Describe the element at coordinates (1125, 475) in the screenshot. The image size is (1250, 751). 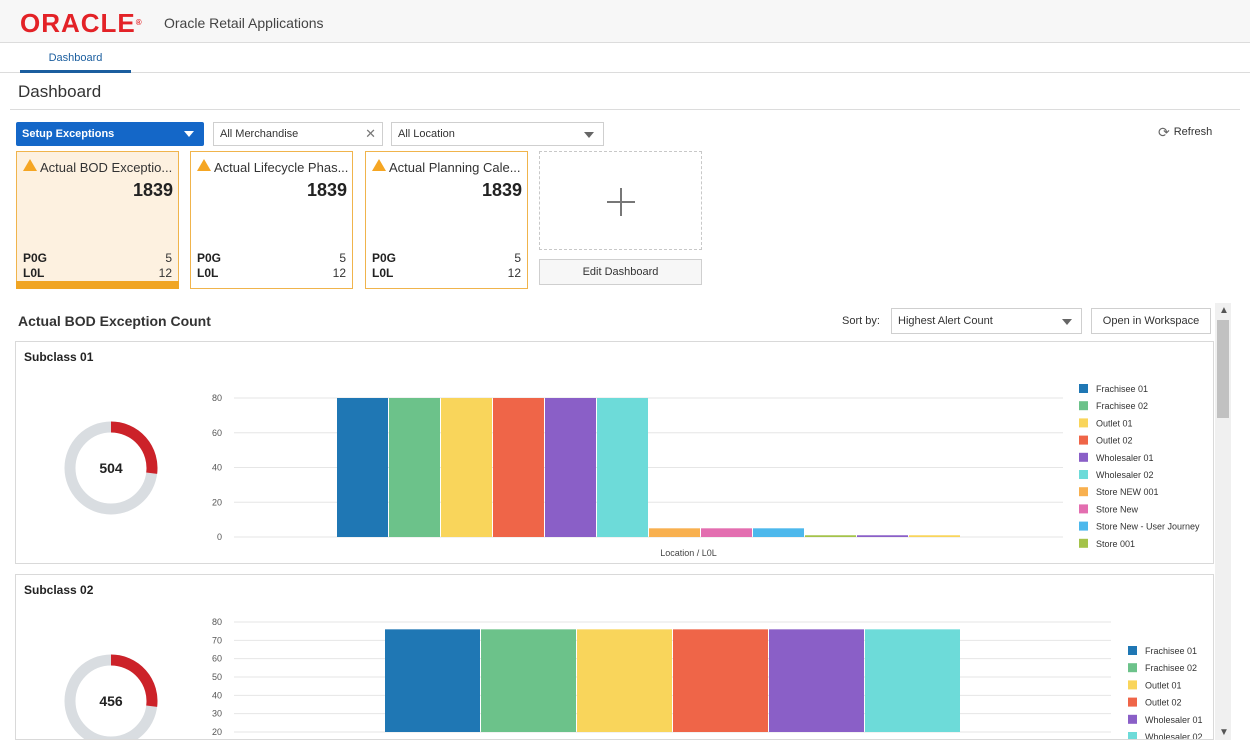
I see `legend-label: Wholesaler 02` at that location.